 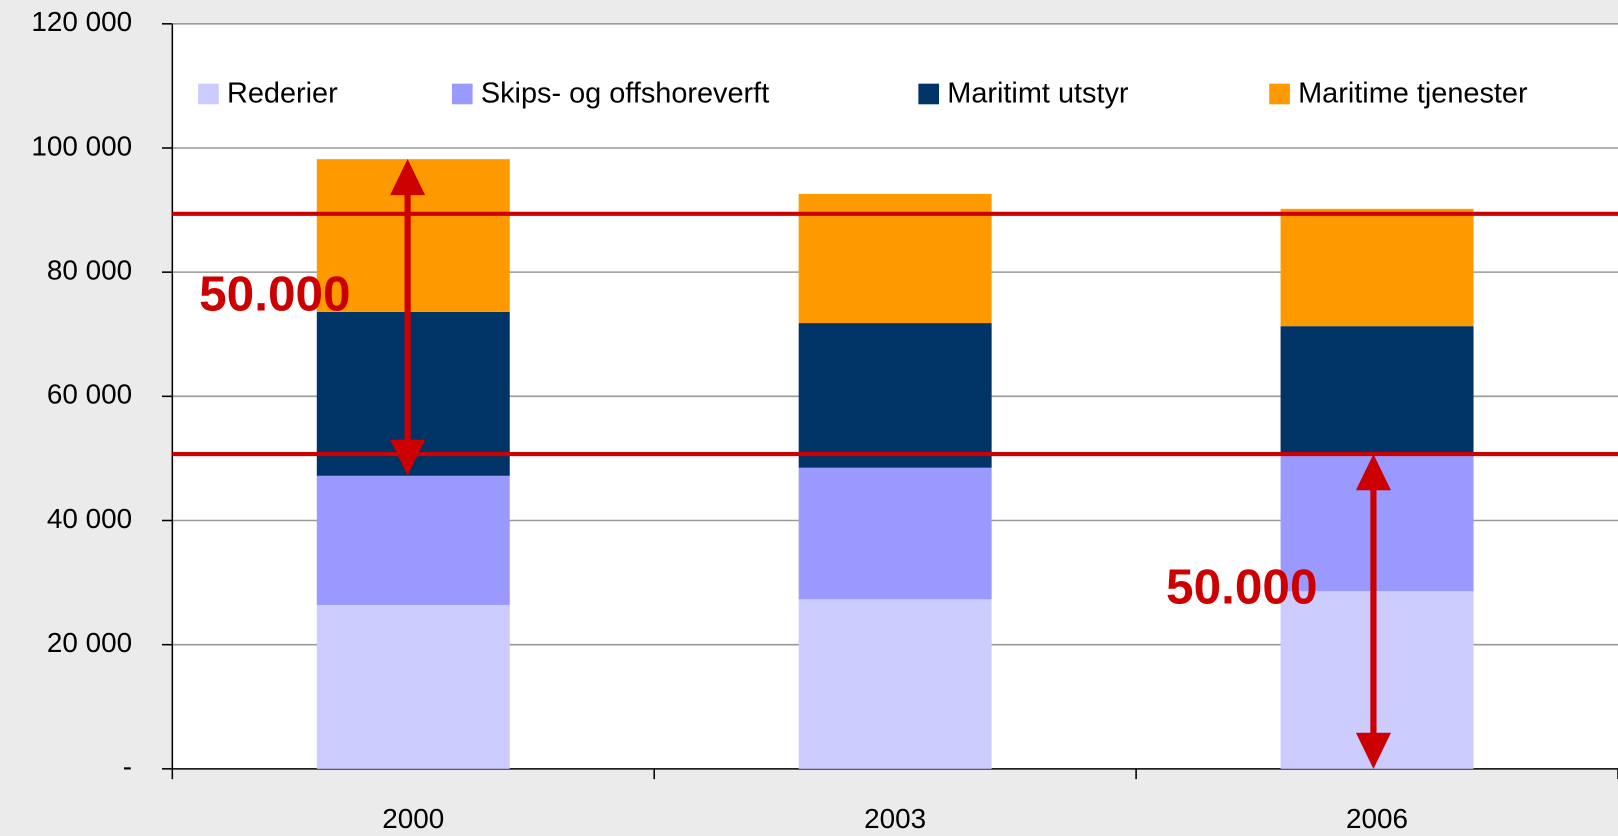 I want to click on y-tick-label: 40 000, so click(x=89, y=518).